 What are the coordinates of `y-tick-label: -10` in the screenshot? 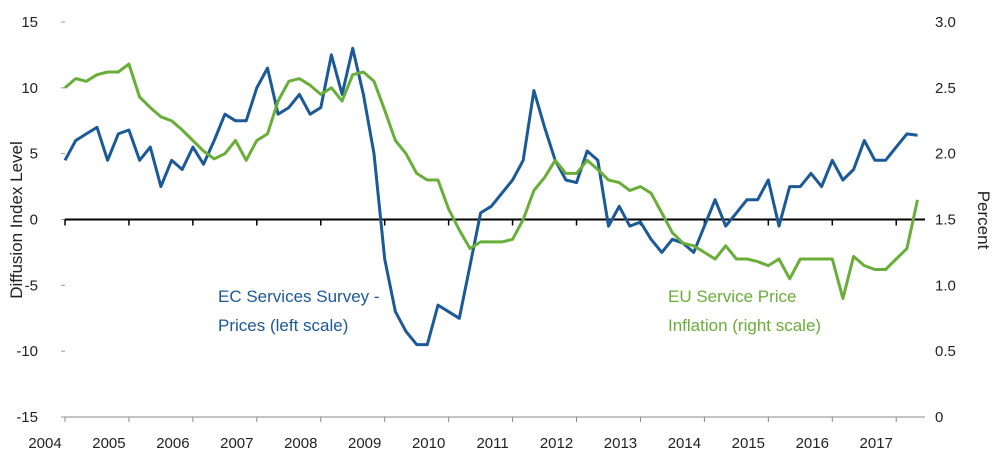 It's located at (27, 351).